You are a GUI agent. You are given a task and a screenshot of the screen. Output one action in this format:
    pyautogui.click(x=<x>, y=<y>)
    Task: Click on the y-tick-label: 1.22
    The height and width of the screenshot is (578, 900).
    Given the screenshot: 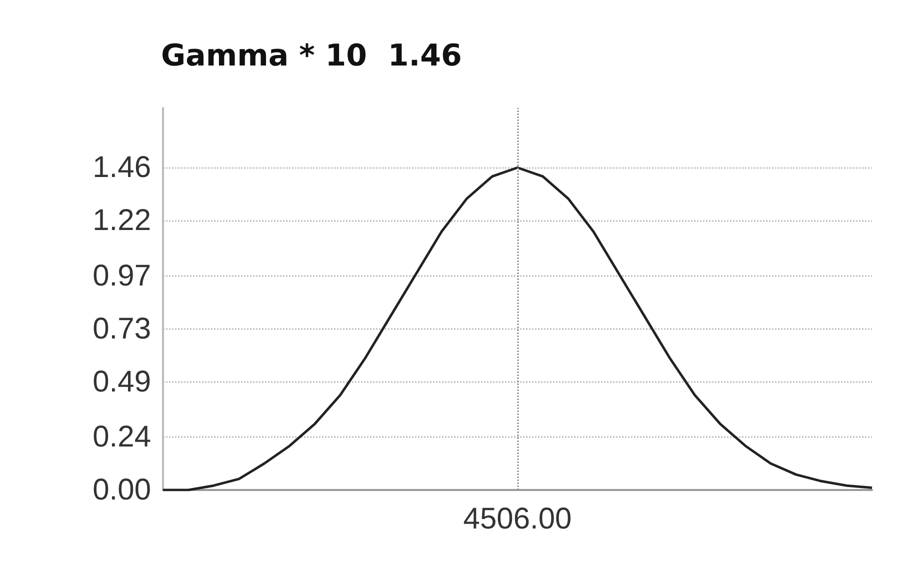 What is the action you would take?
    pyautogui.click(x=121, y=221)
    